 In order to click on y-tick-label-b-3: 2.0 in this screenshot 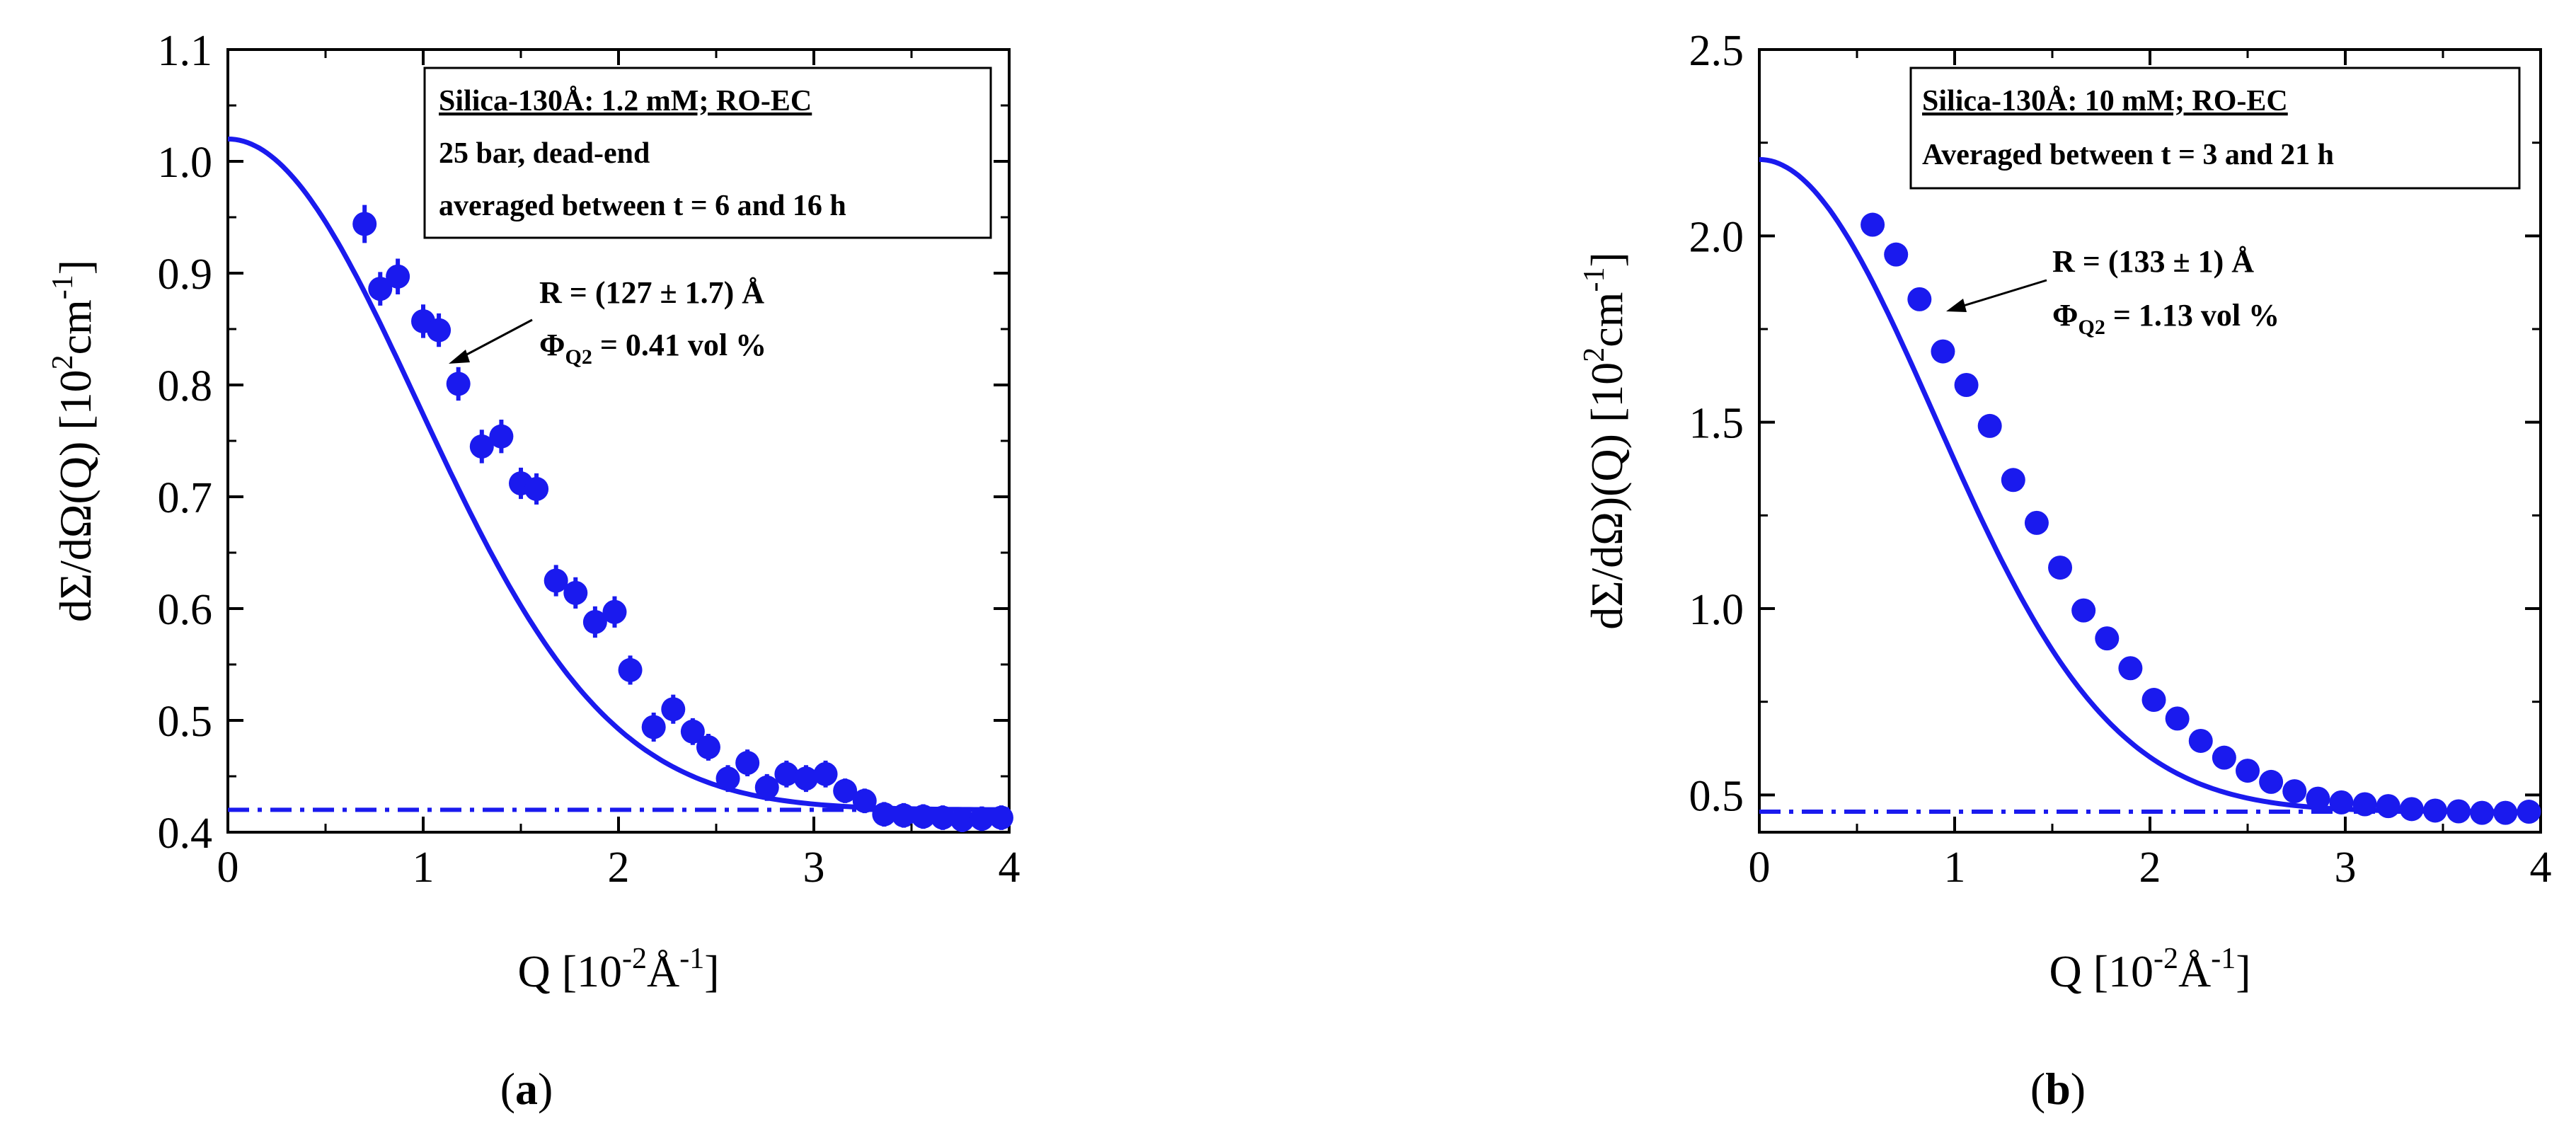, I will do `click(1716, 237)`.